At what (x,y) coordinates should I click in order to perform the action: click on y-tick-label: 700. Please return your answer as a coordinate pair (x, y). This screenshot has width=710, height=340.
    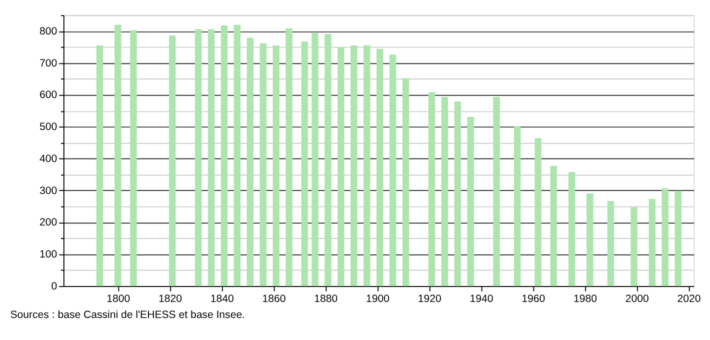
    Looking at the image, I should click on (49, 63).